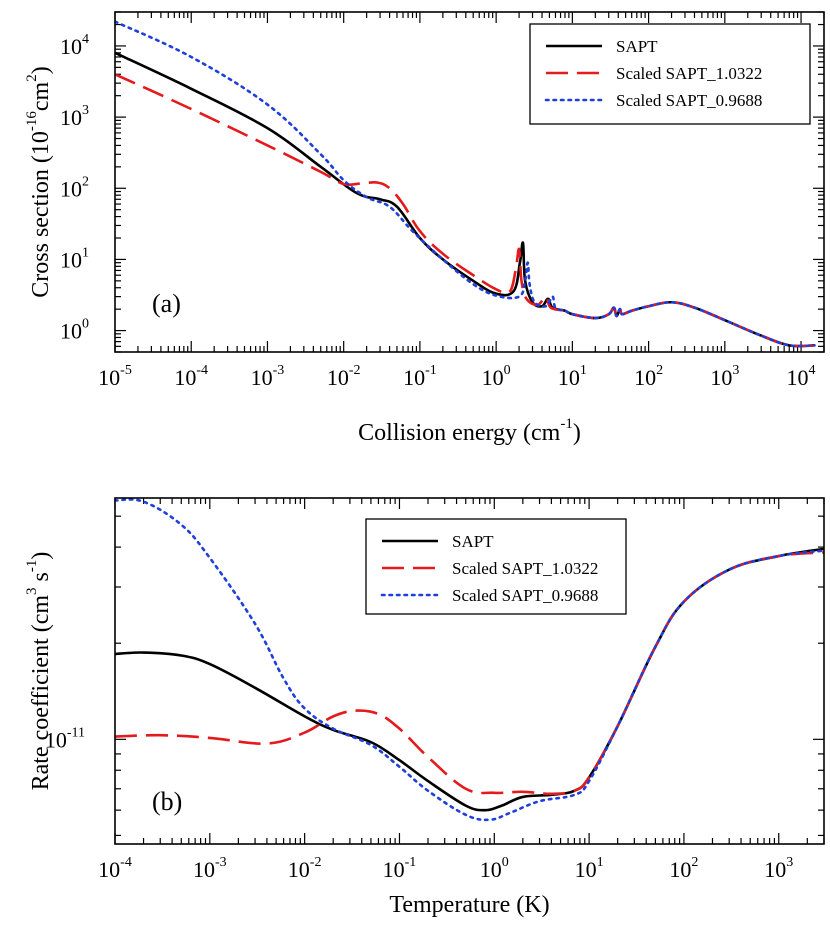 The width and height of the screenshot is (830, 927). Describe the element at coordinates (32, 566) in the screenshot. I see `y-axis-label-sup2: -1` at that location.